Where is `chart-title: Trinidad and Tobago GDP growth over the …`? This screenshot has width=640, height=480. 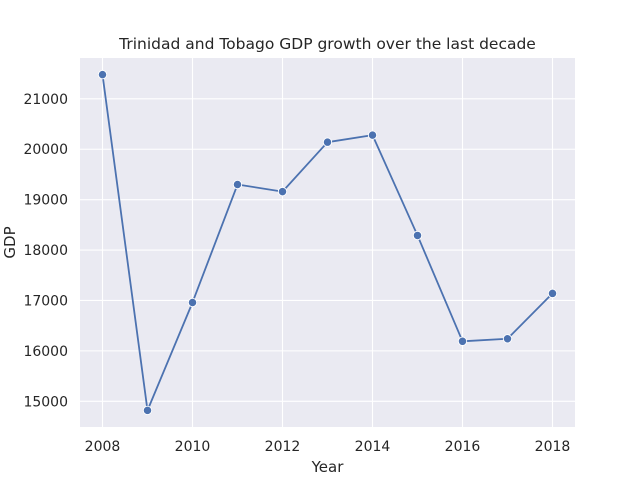 chart-title: Trinidad and Tobago GDP growth over the … is located at coordinates (327, 44).